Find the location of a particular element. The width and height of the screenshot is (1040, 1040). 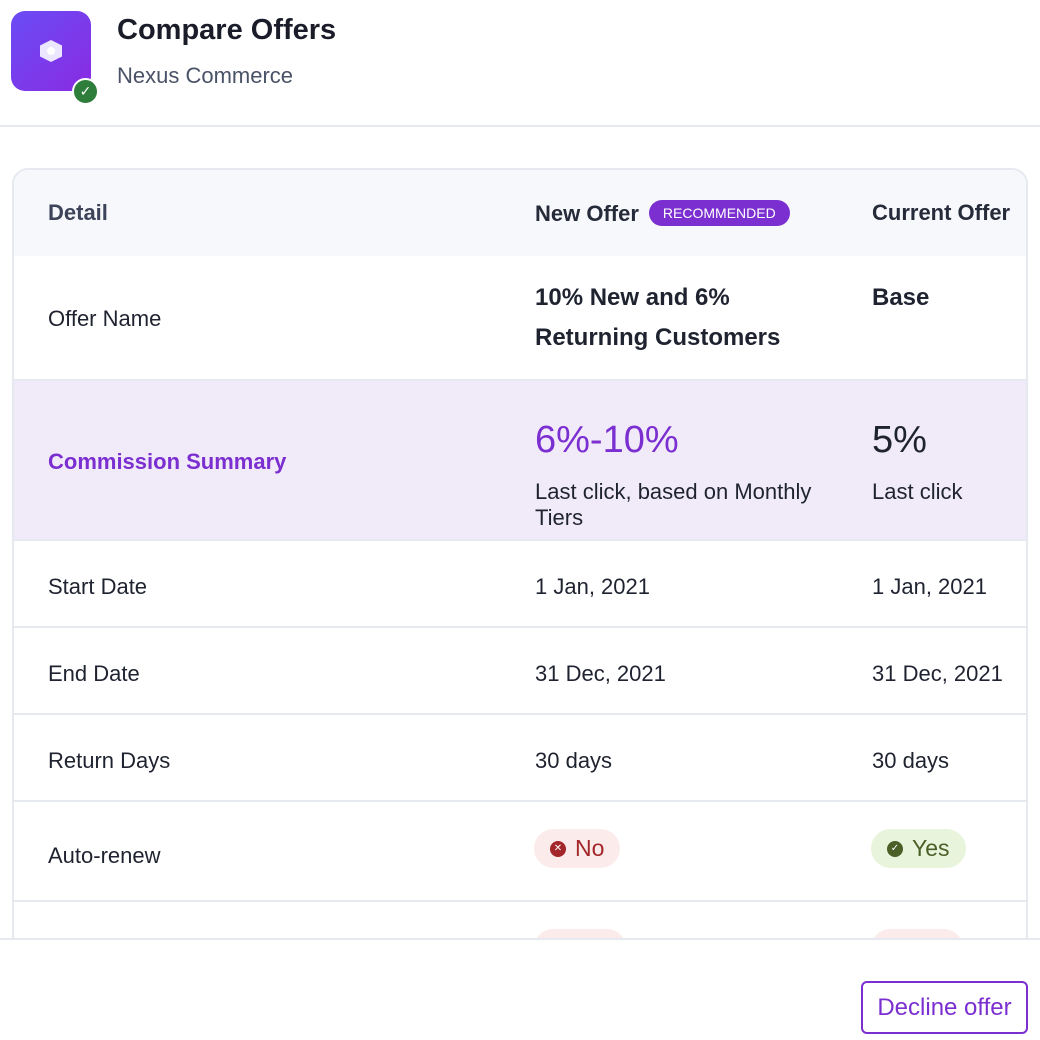

no-pill: ✕ No is located at coordinates (577, 848).